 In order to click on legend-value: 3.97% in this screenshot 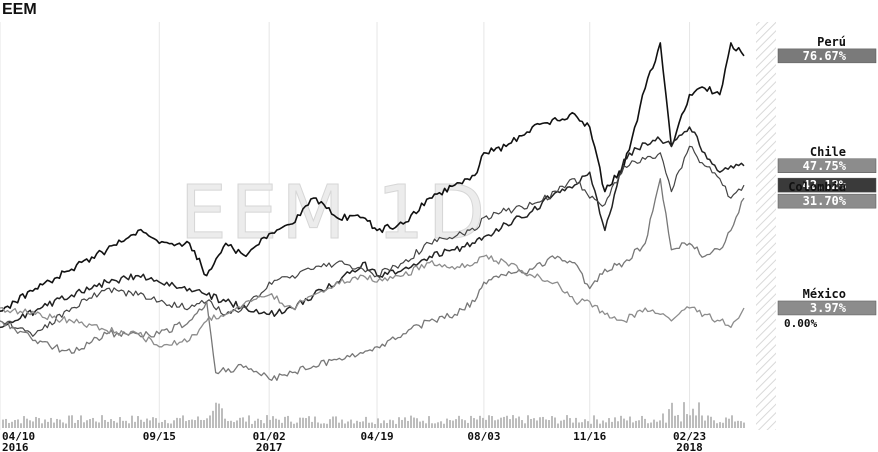, I will do `click(828, 308)`.